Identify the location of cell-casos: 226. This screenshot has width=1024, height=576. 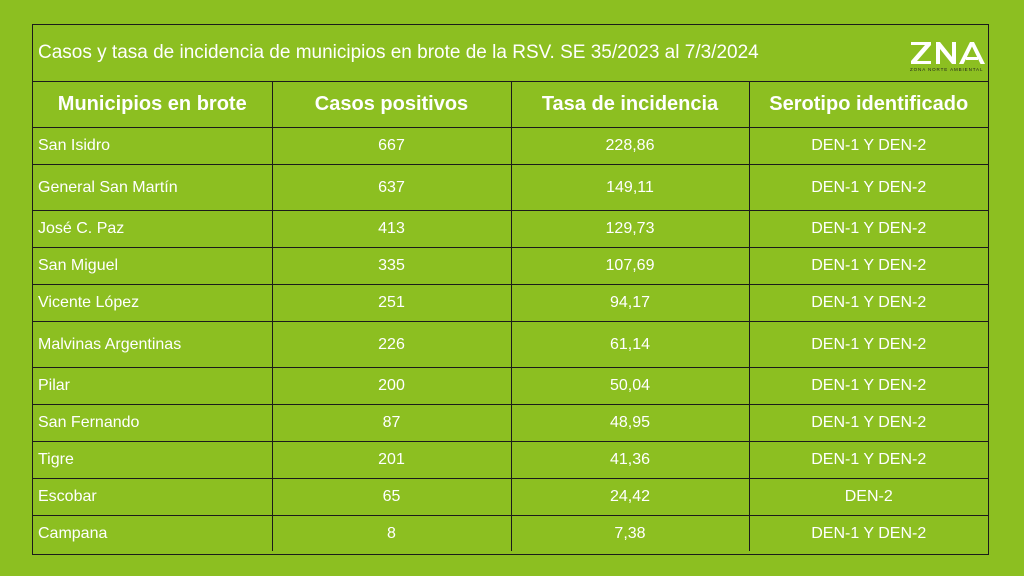
(391, 344).